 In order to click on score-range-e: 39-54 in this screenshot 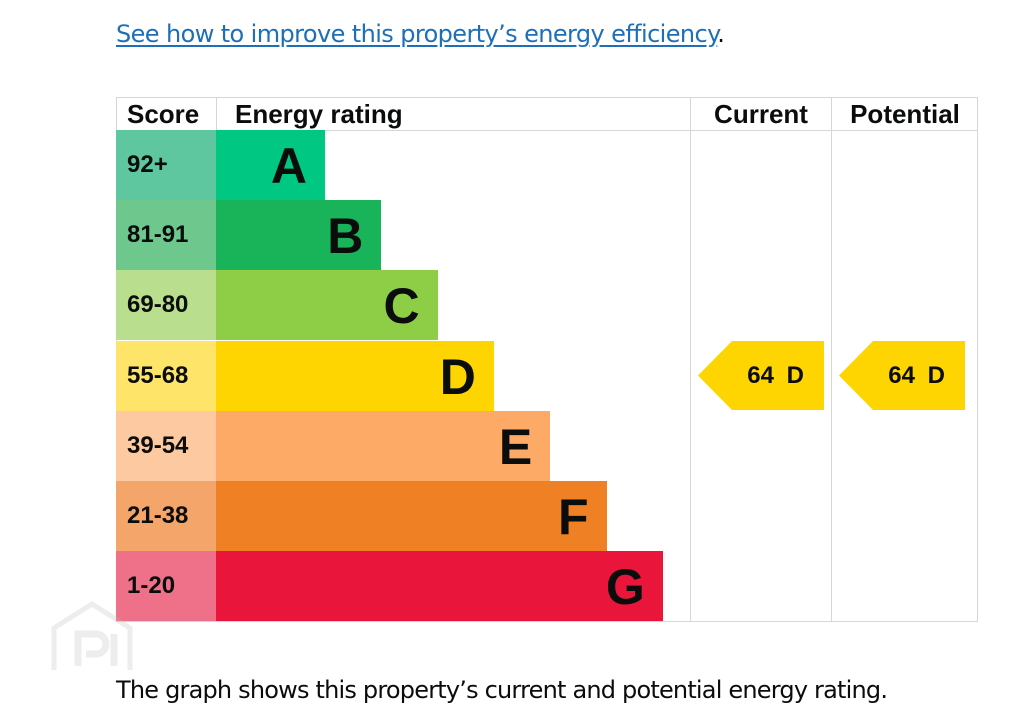, I will do `click(166, 445)`.